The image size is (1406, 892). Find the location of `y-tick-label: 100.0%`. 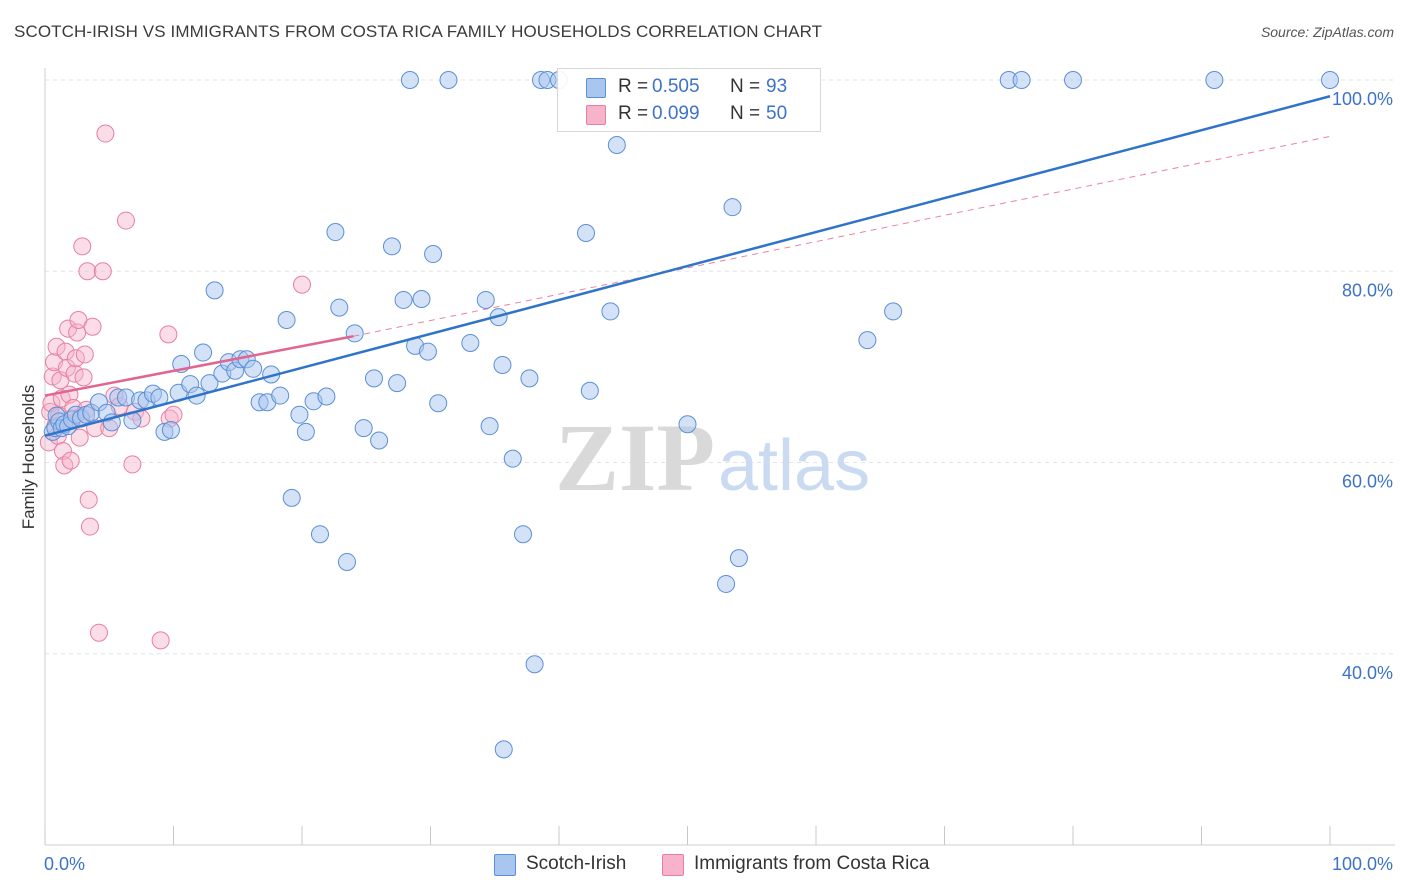

y-tick-label: 100.0% is located at coordinates (1362, 99).